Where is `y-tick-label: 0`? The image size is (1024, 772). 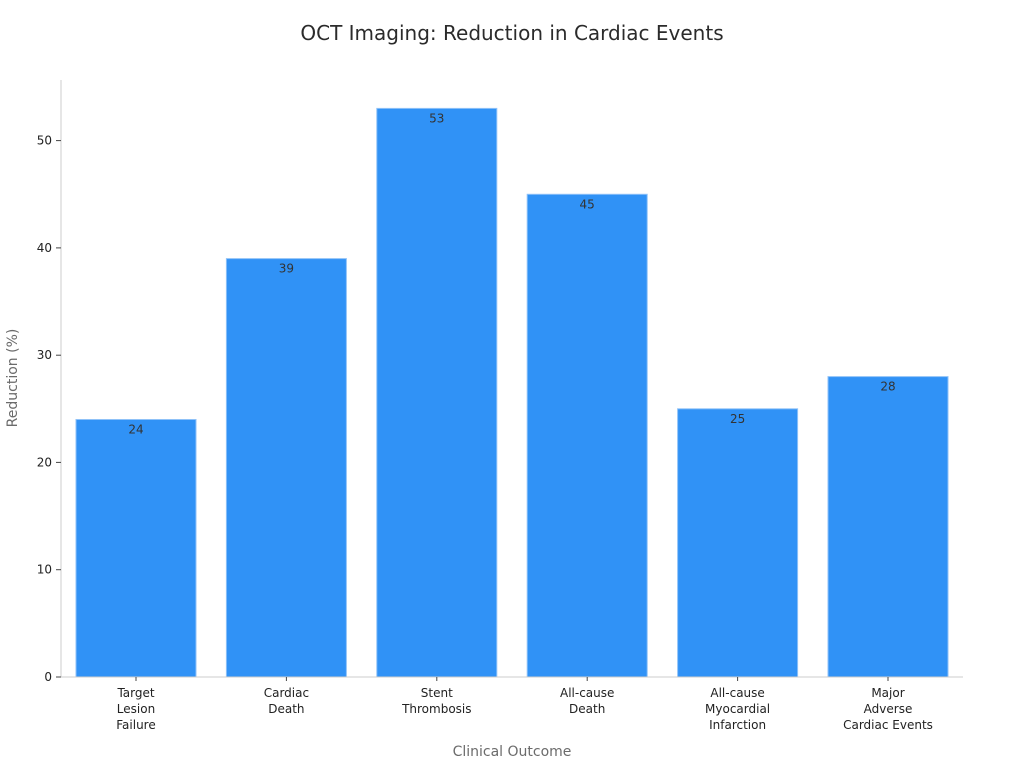
y-tick-label: 0 is located at coordinates (48, 677).